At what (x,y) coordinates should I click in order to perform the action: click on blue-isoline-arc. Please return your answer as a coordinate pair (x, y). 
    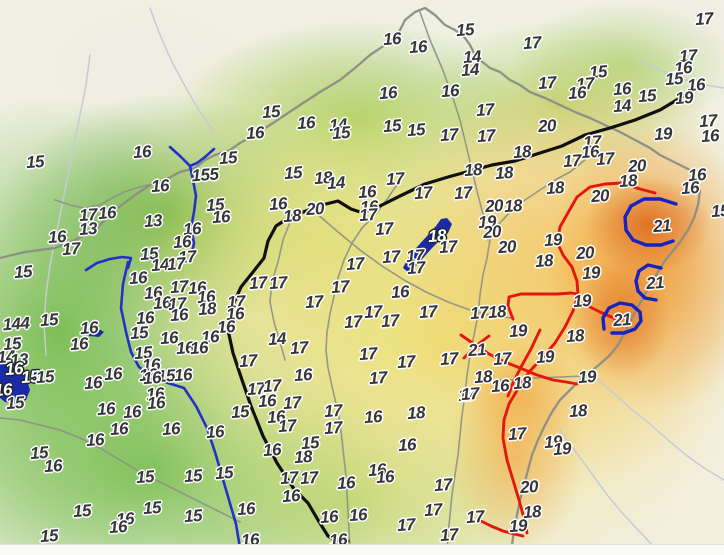
    Looking at the image, I should click on (648, 282).